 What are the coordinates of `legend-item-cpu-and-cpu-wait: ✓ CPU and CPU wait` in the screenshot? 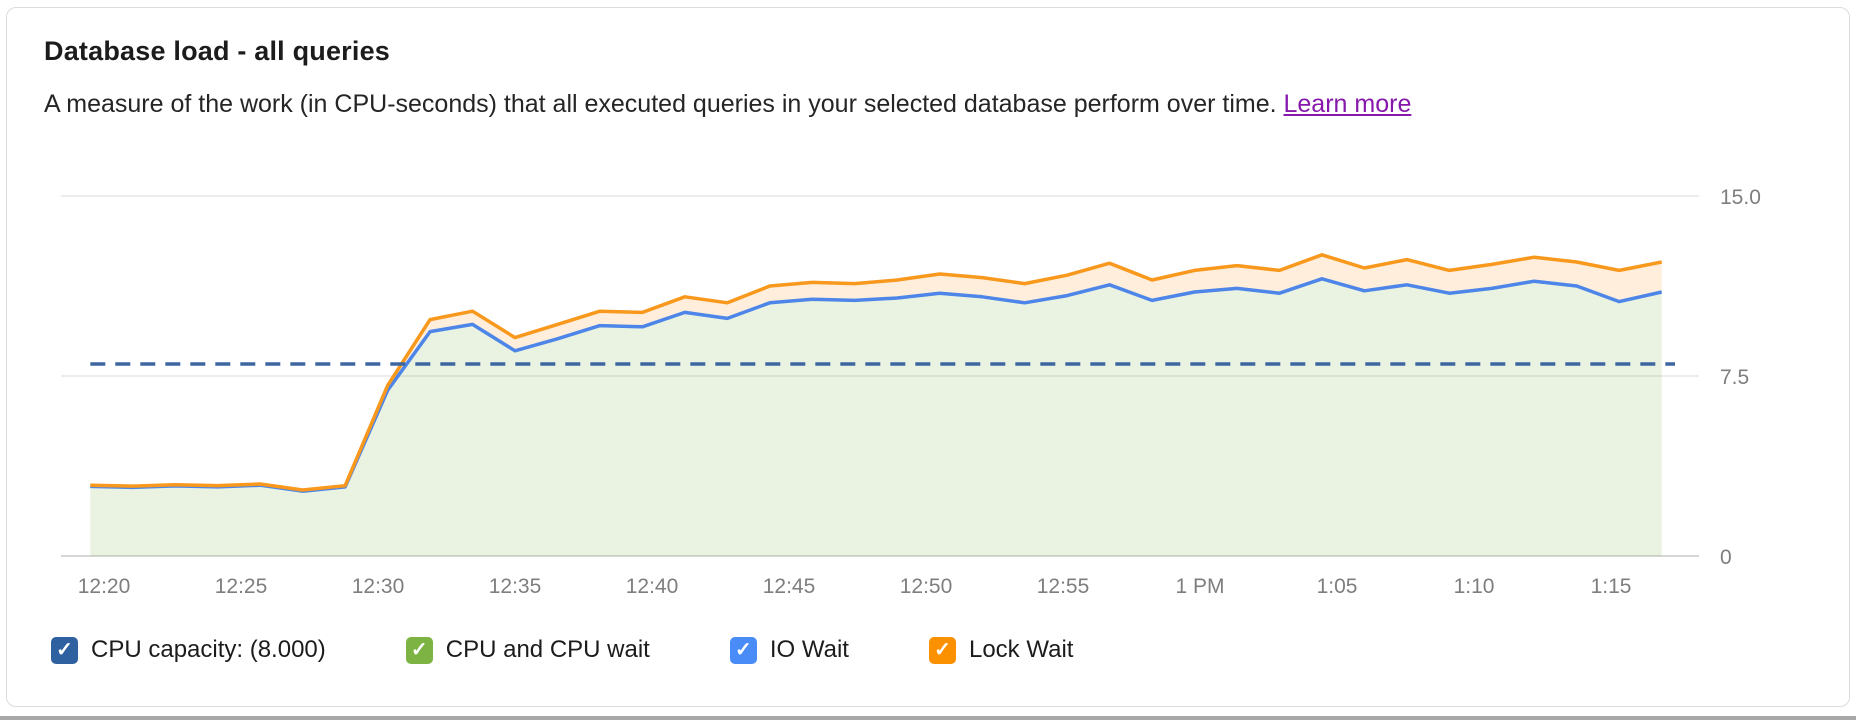 It's located at (527, 650).